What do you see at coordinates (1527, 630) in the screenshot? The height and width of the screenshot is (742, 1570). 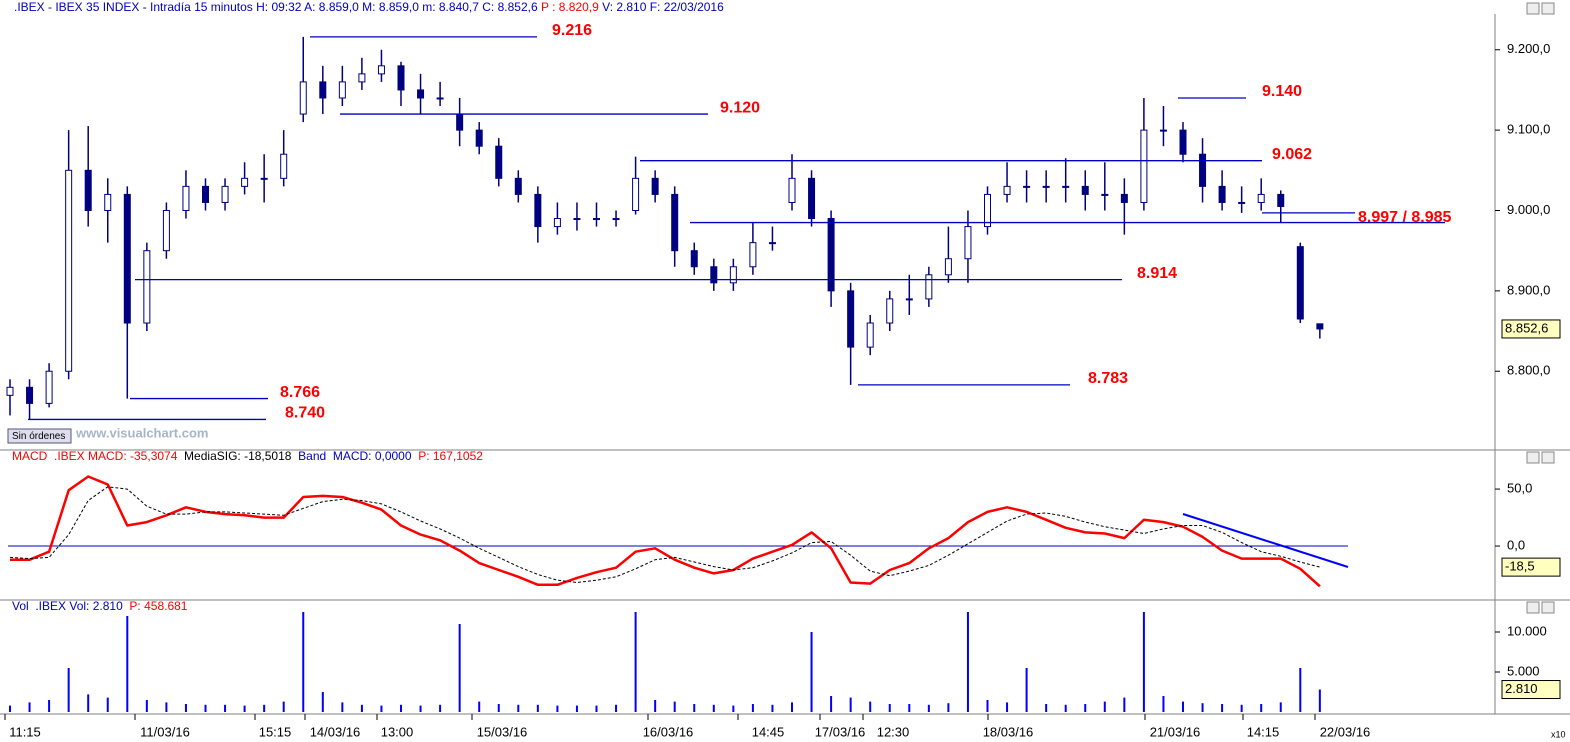 I see `y-tick-label: 10.000` at bounding box center [1527, 630].